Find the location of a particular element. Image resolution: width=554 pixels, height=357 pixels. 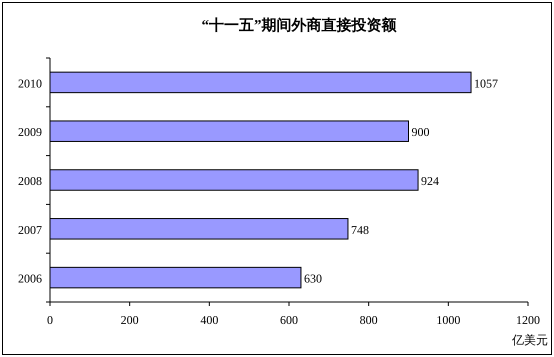

data-label: 630 is located at coordinates (313, 279).